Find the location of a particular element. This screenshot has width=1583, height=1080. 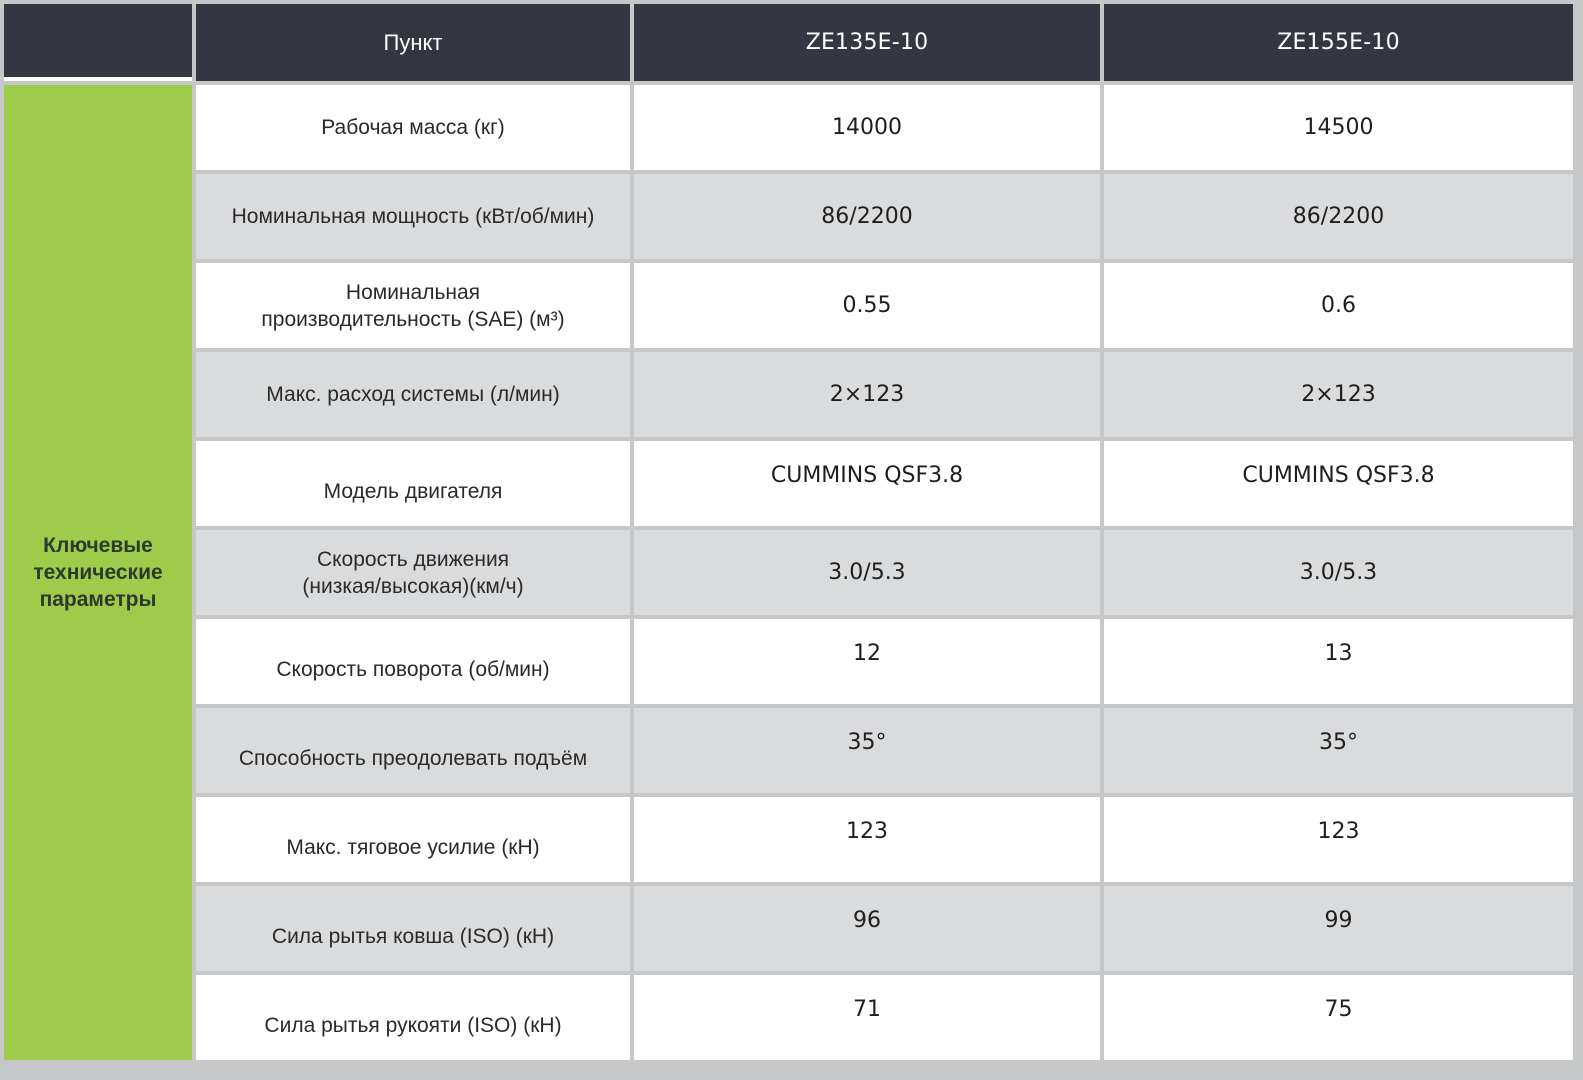

row-value-model-2: 75 is located at coordinates (1338, 1017).